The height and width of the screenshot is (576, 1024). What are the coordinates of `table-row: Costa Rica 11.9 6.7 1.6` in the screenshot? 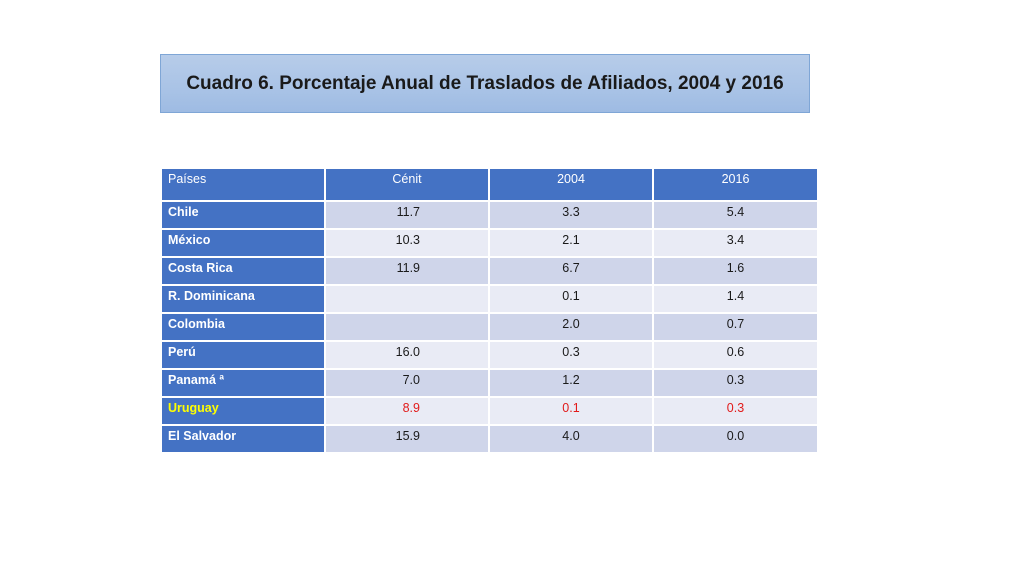 It's located at (489, 271).